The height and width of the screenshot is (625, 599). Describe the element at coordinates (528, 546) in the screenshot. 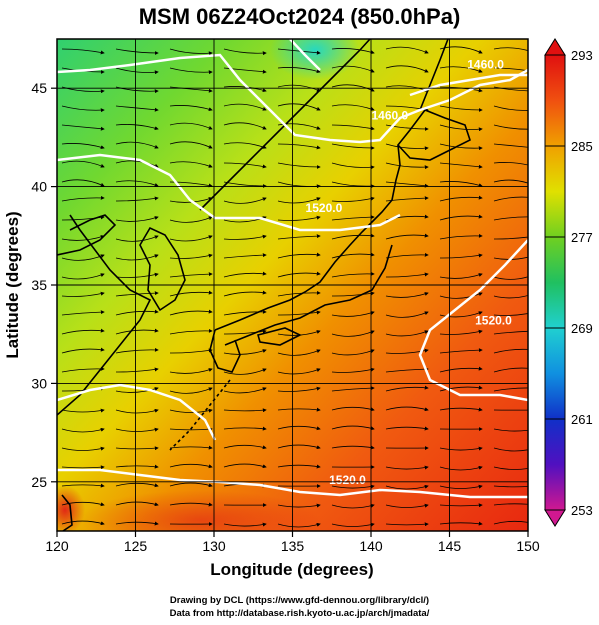

I see `x-tick-label: 150` at that location.